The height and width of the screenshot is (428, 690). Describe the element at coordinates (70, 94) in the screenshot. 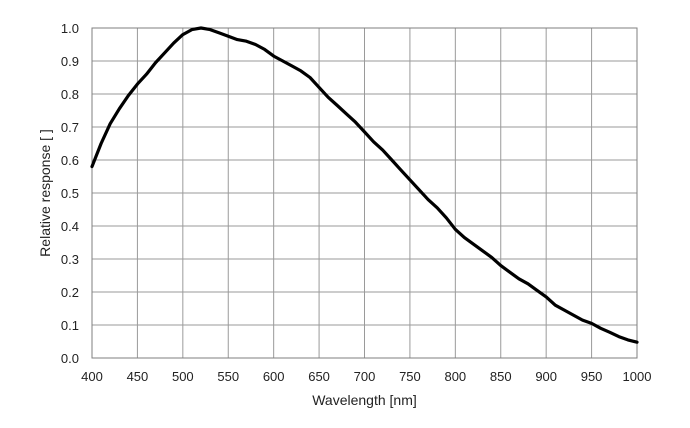

I see `y-tick-label: 0.8` at that location.